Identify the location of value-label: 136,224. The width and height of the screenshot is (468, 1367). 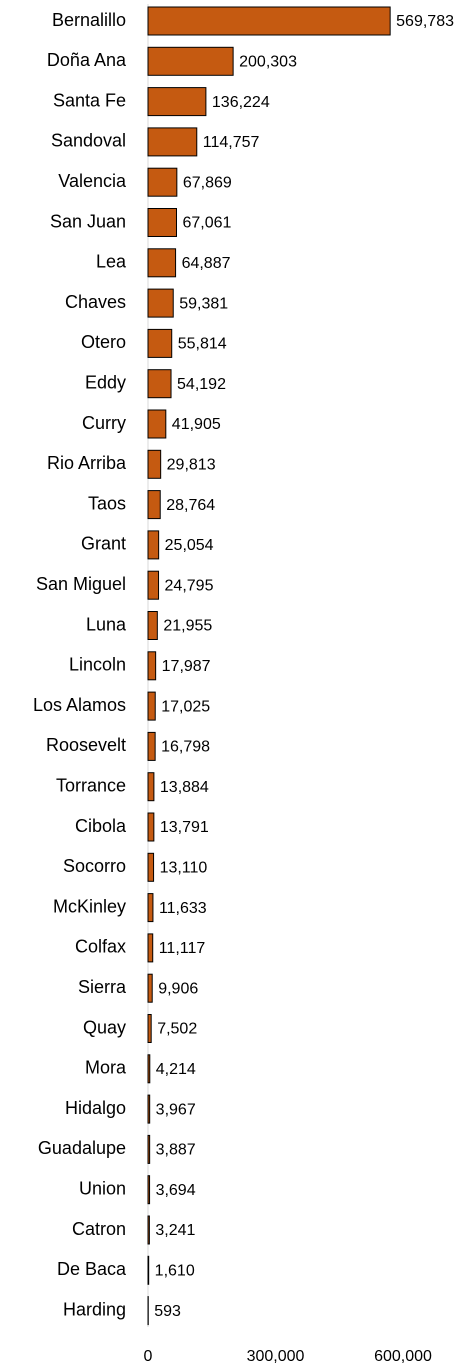
(241, 102).